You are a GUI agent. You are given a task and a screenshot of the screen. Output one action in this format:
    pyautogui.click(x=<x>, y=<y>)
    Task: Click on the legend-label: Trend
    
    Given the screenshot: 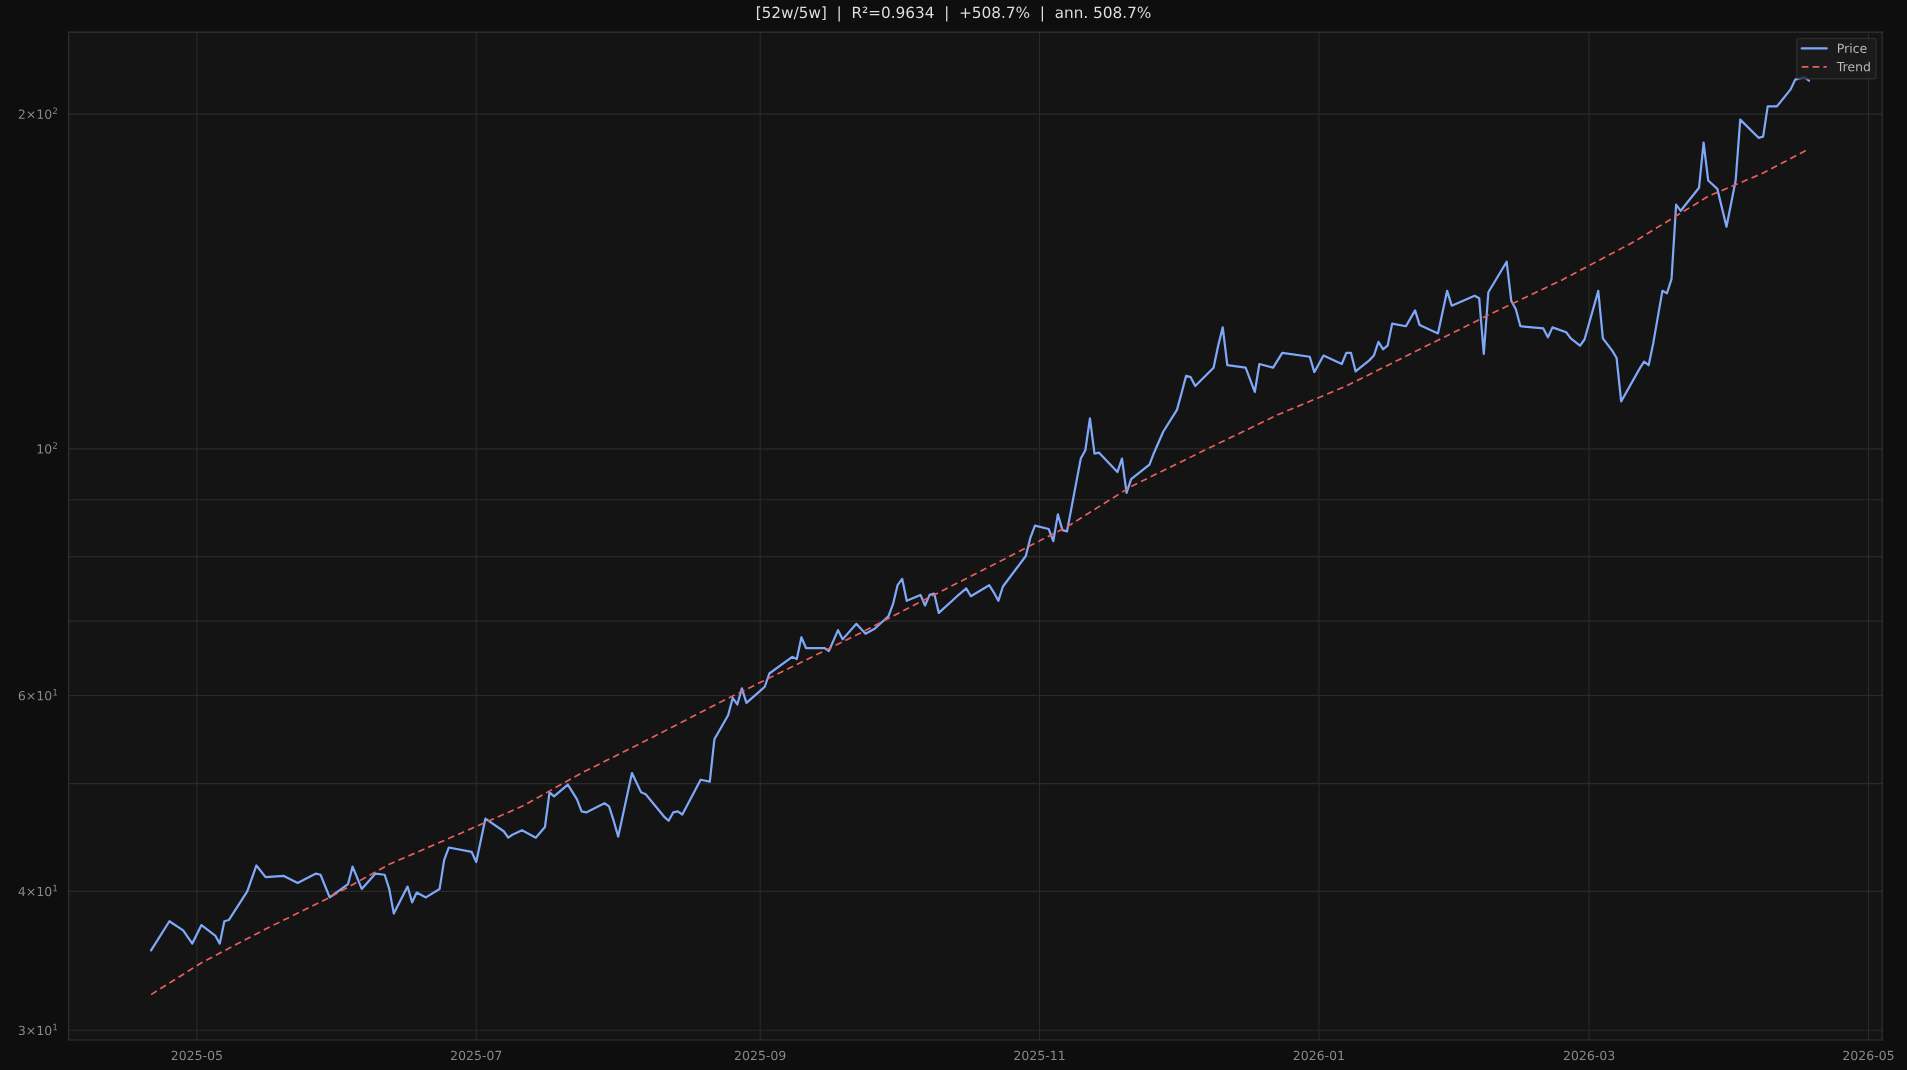 What is the action you would take?
    pyautogui.click(x=1853, y=66)
    